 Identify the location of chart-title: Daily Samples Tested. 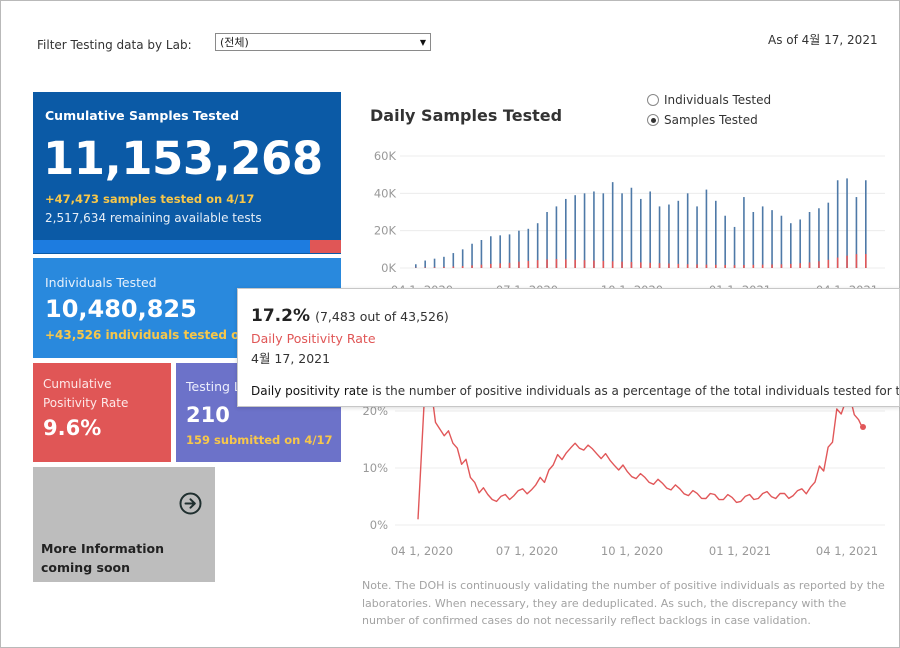
(466, 115).